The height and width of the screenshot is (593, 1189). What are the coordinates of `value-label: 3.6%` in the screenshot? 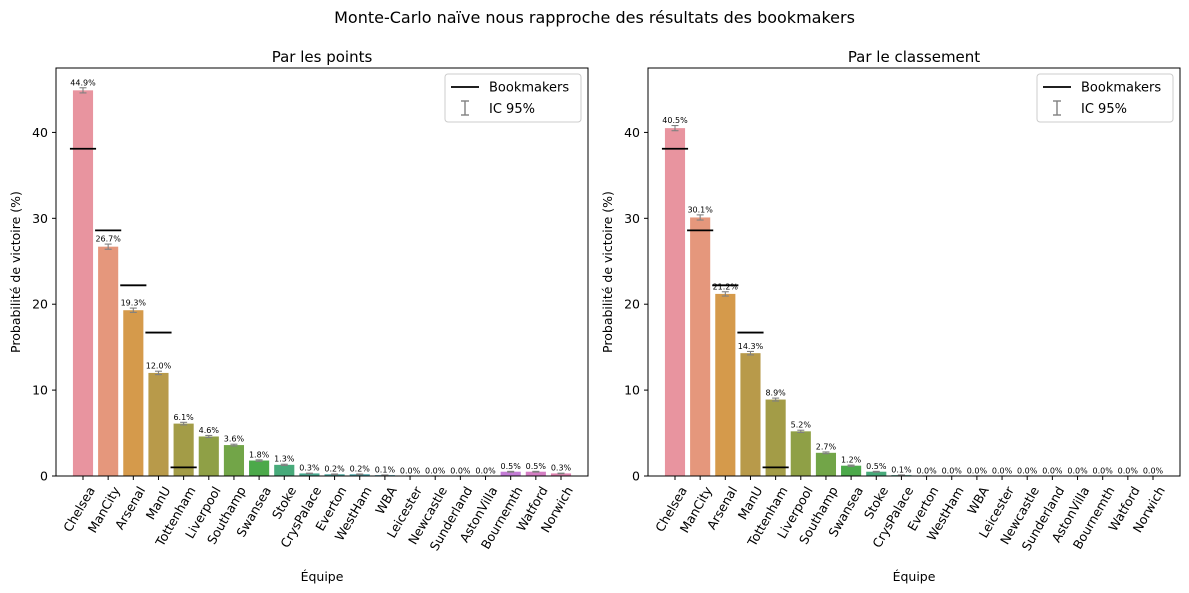 It's located at (234, 439).